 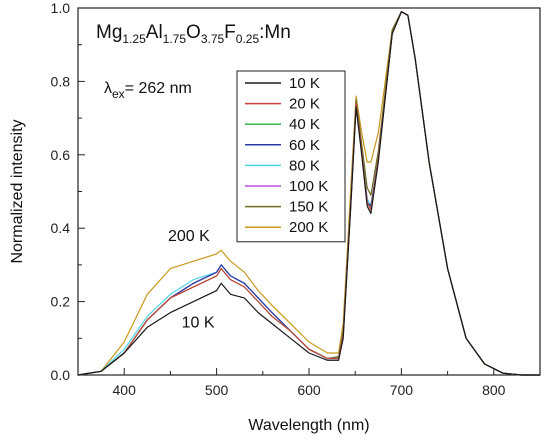 What do you see at coordinates (494, 390) in the screenshot?
I see `x-tick-label: 800` at bounding box center [494, 390].